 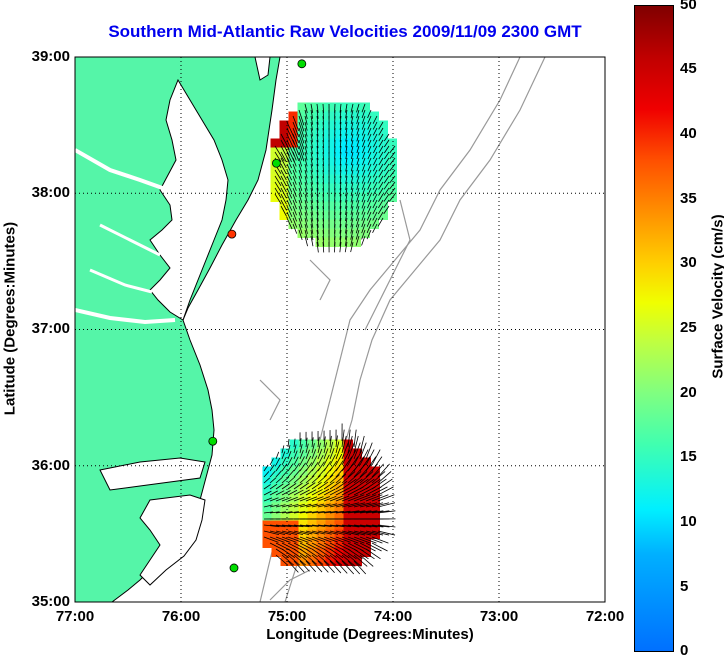 What do you see at coordinates (393, 616) in the screenshot?
I see `x-tick-label: 74:00` at bounding box center [393, 616].